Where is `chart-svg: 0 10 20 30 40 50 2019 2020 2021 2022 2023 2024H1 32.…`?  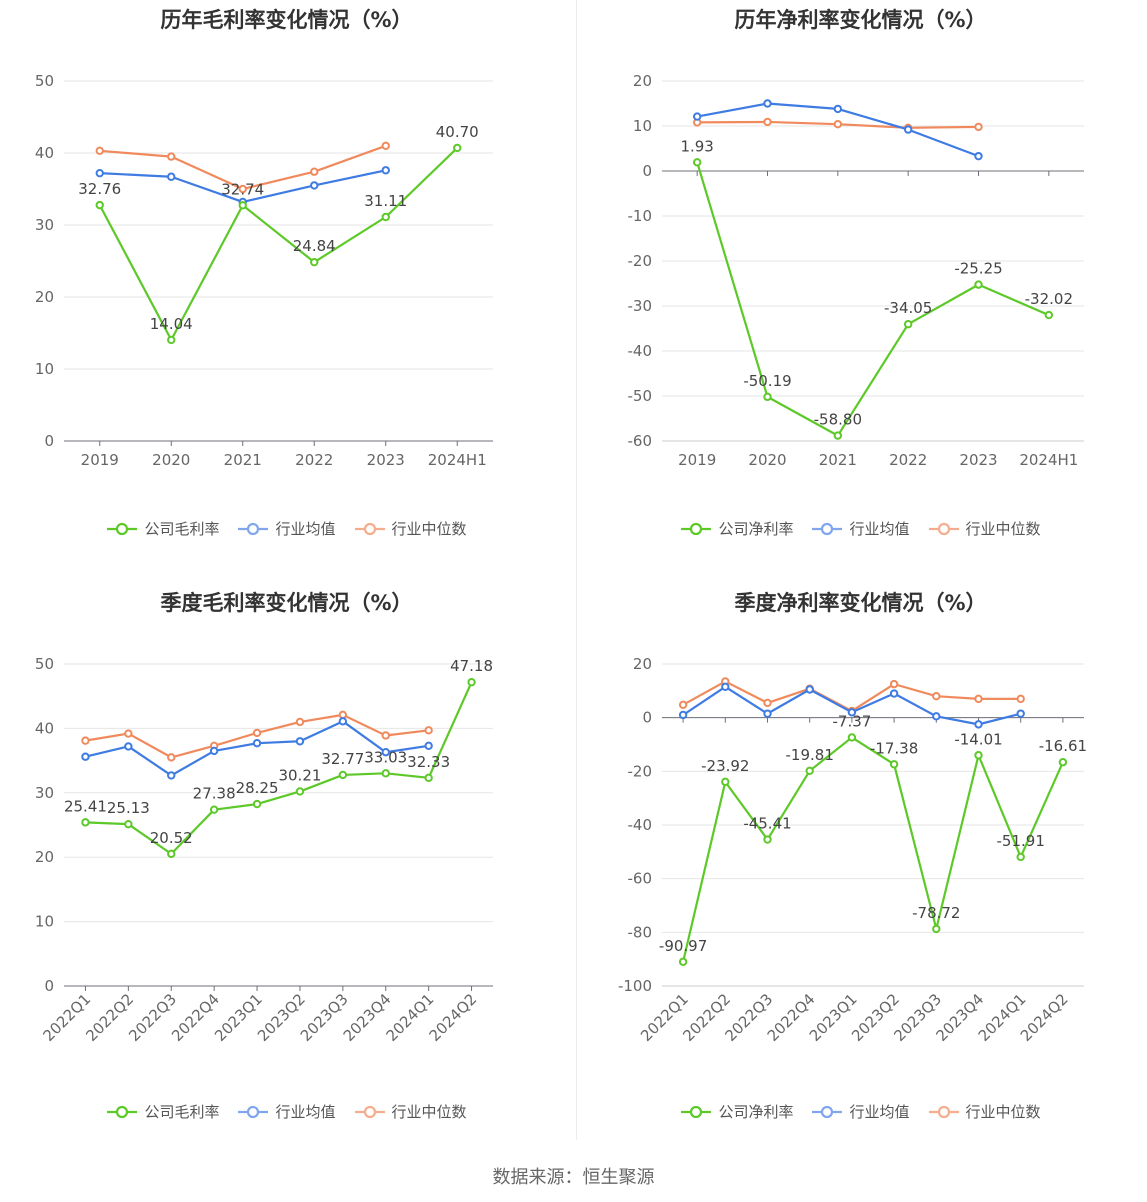
chart-svg: 0 10 20 30 40 50 2019 2020 2021 2022 2023 2024H1 32.… is located at coordinates (264, 270).